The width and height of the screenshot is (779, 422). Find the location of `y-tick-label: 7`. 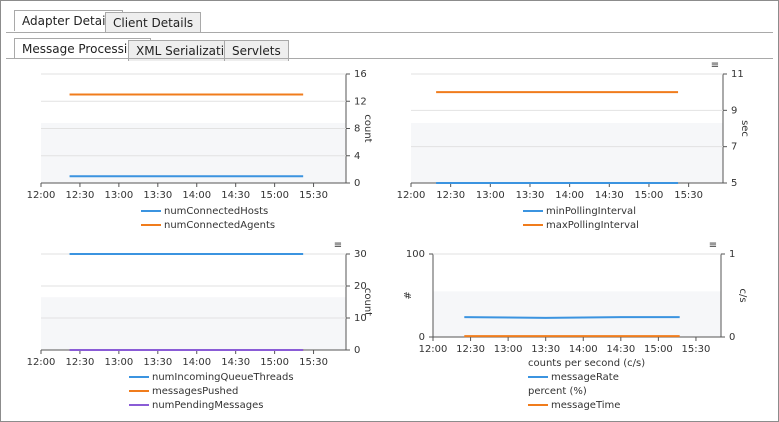

y-tick-label: 7 is located at coordinates (734, 147).